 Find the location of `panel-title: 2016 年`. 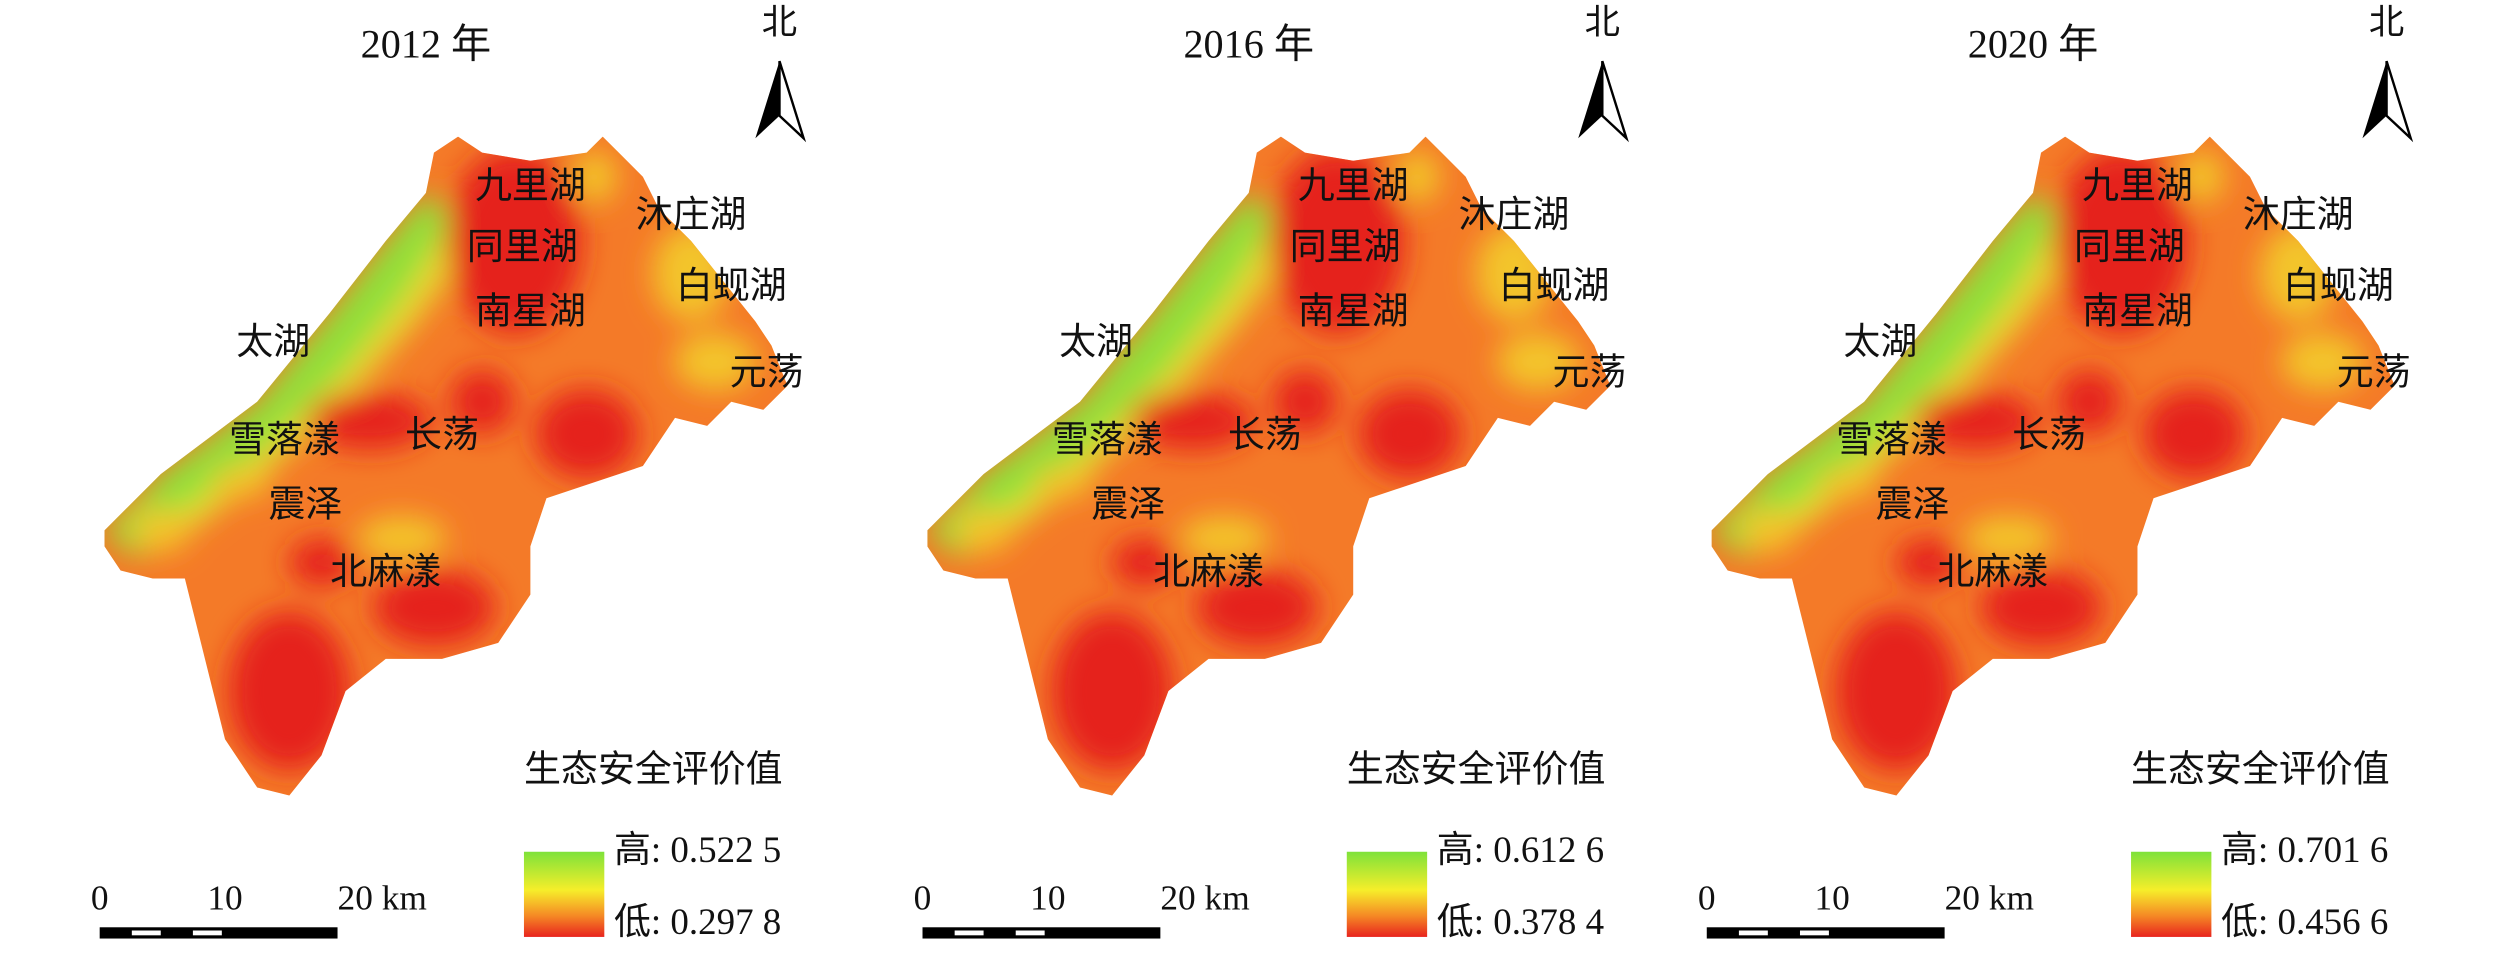

panel-title: 2016 年 is located at coordinates (1248, 43).